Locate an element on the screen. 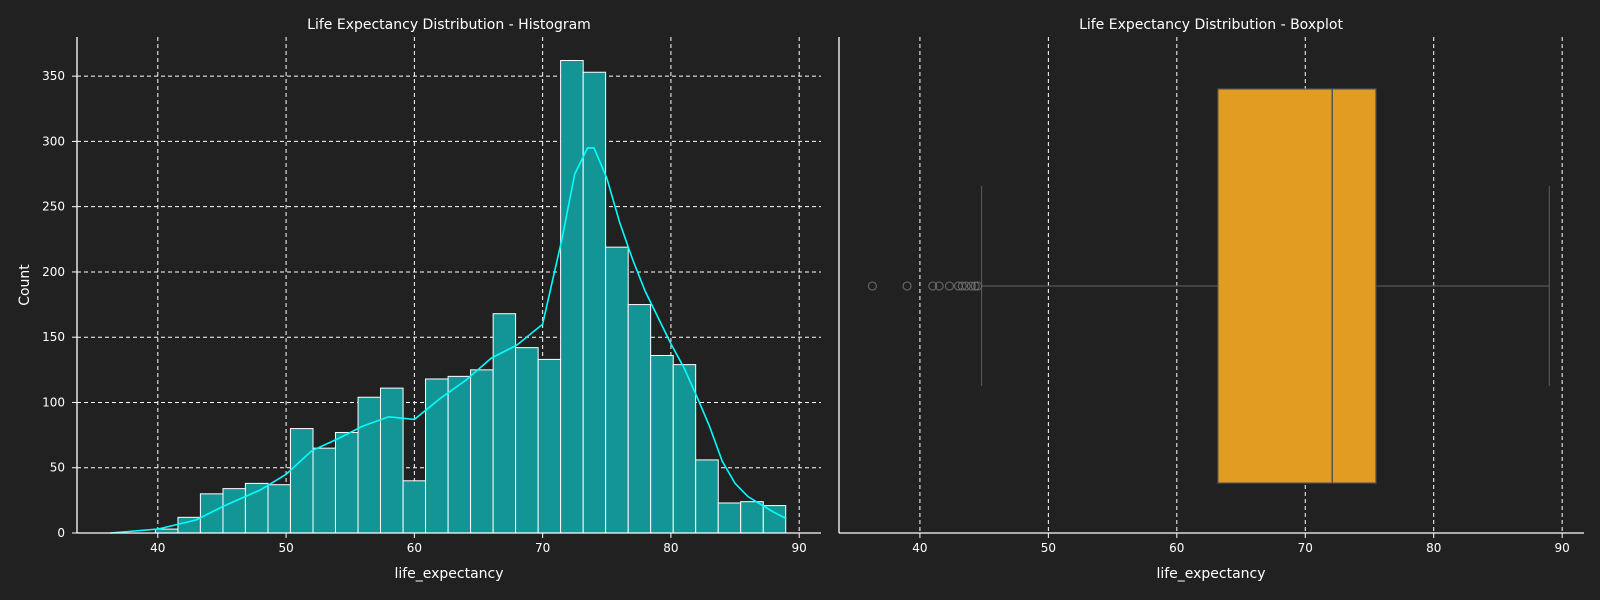 The height and width of the screenshot is (600, 1600). histogram-x-tick-label: 60 is located at coordinates (414, 548).